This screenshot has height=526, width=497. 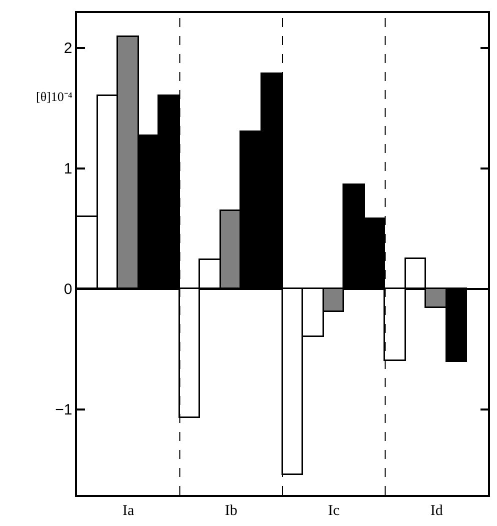 I want to click on y-tick-label: −1, so click(x=63, y=410).